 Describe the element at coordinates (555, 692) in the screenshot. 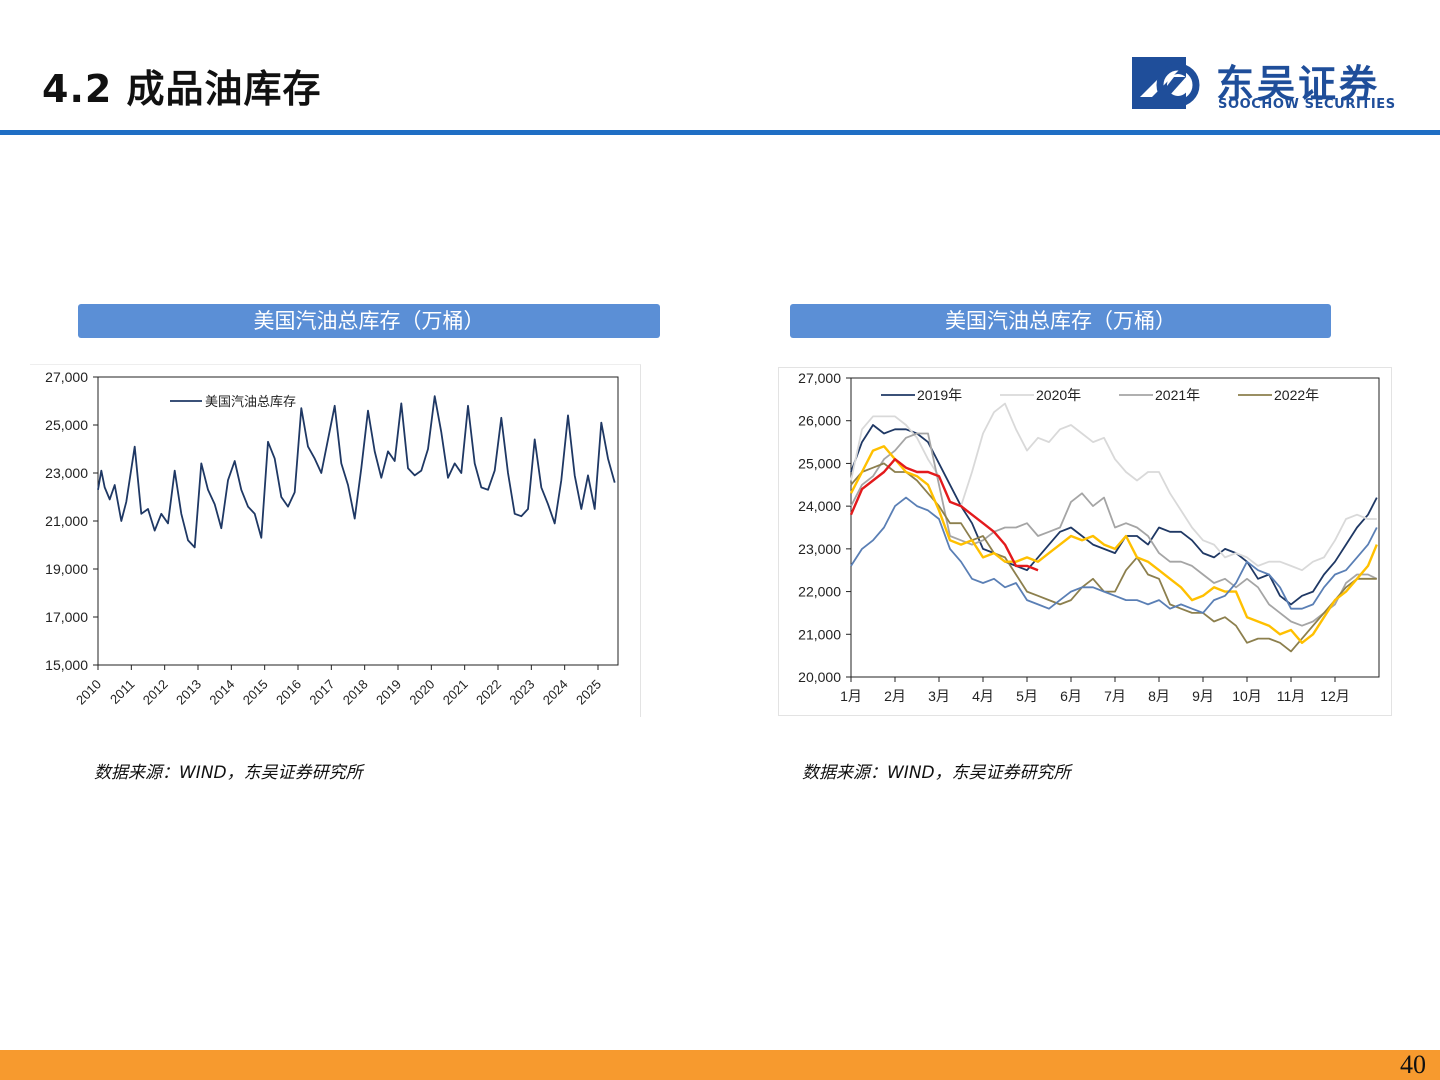

I see `x-tick-label: 2024` at that location.